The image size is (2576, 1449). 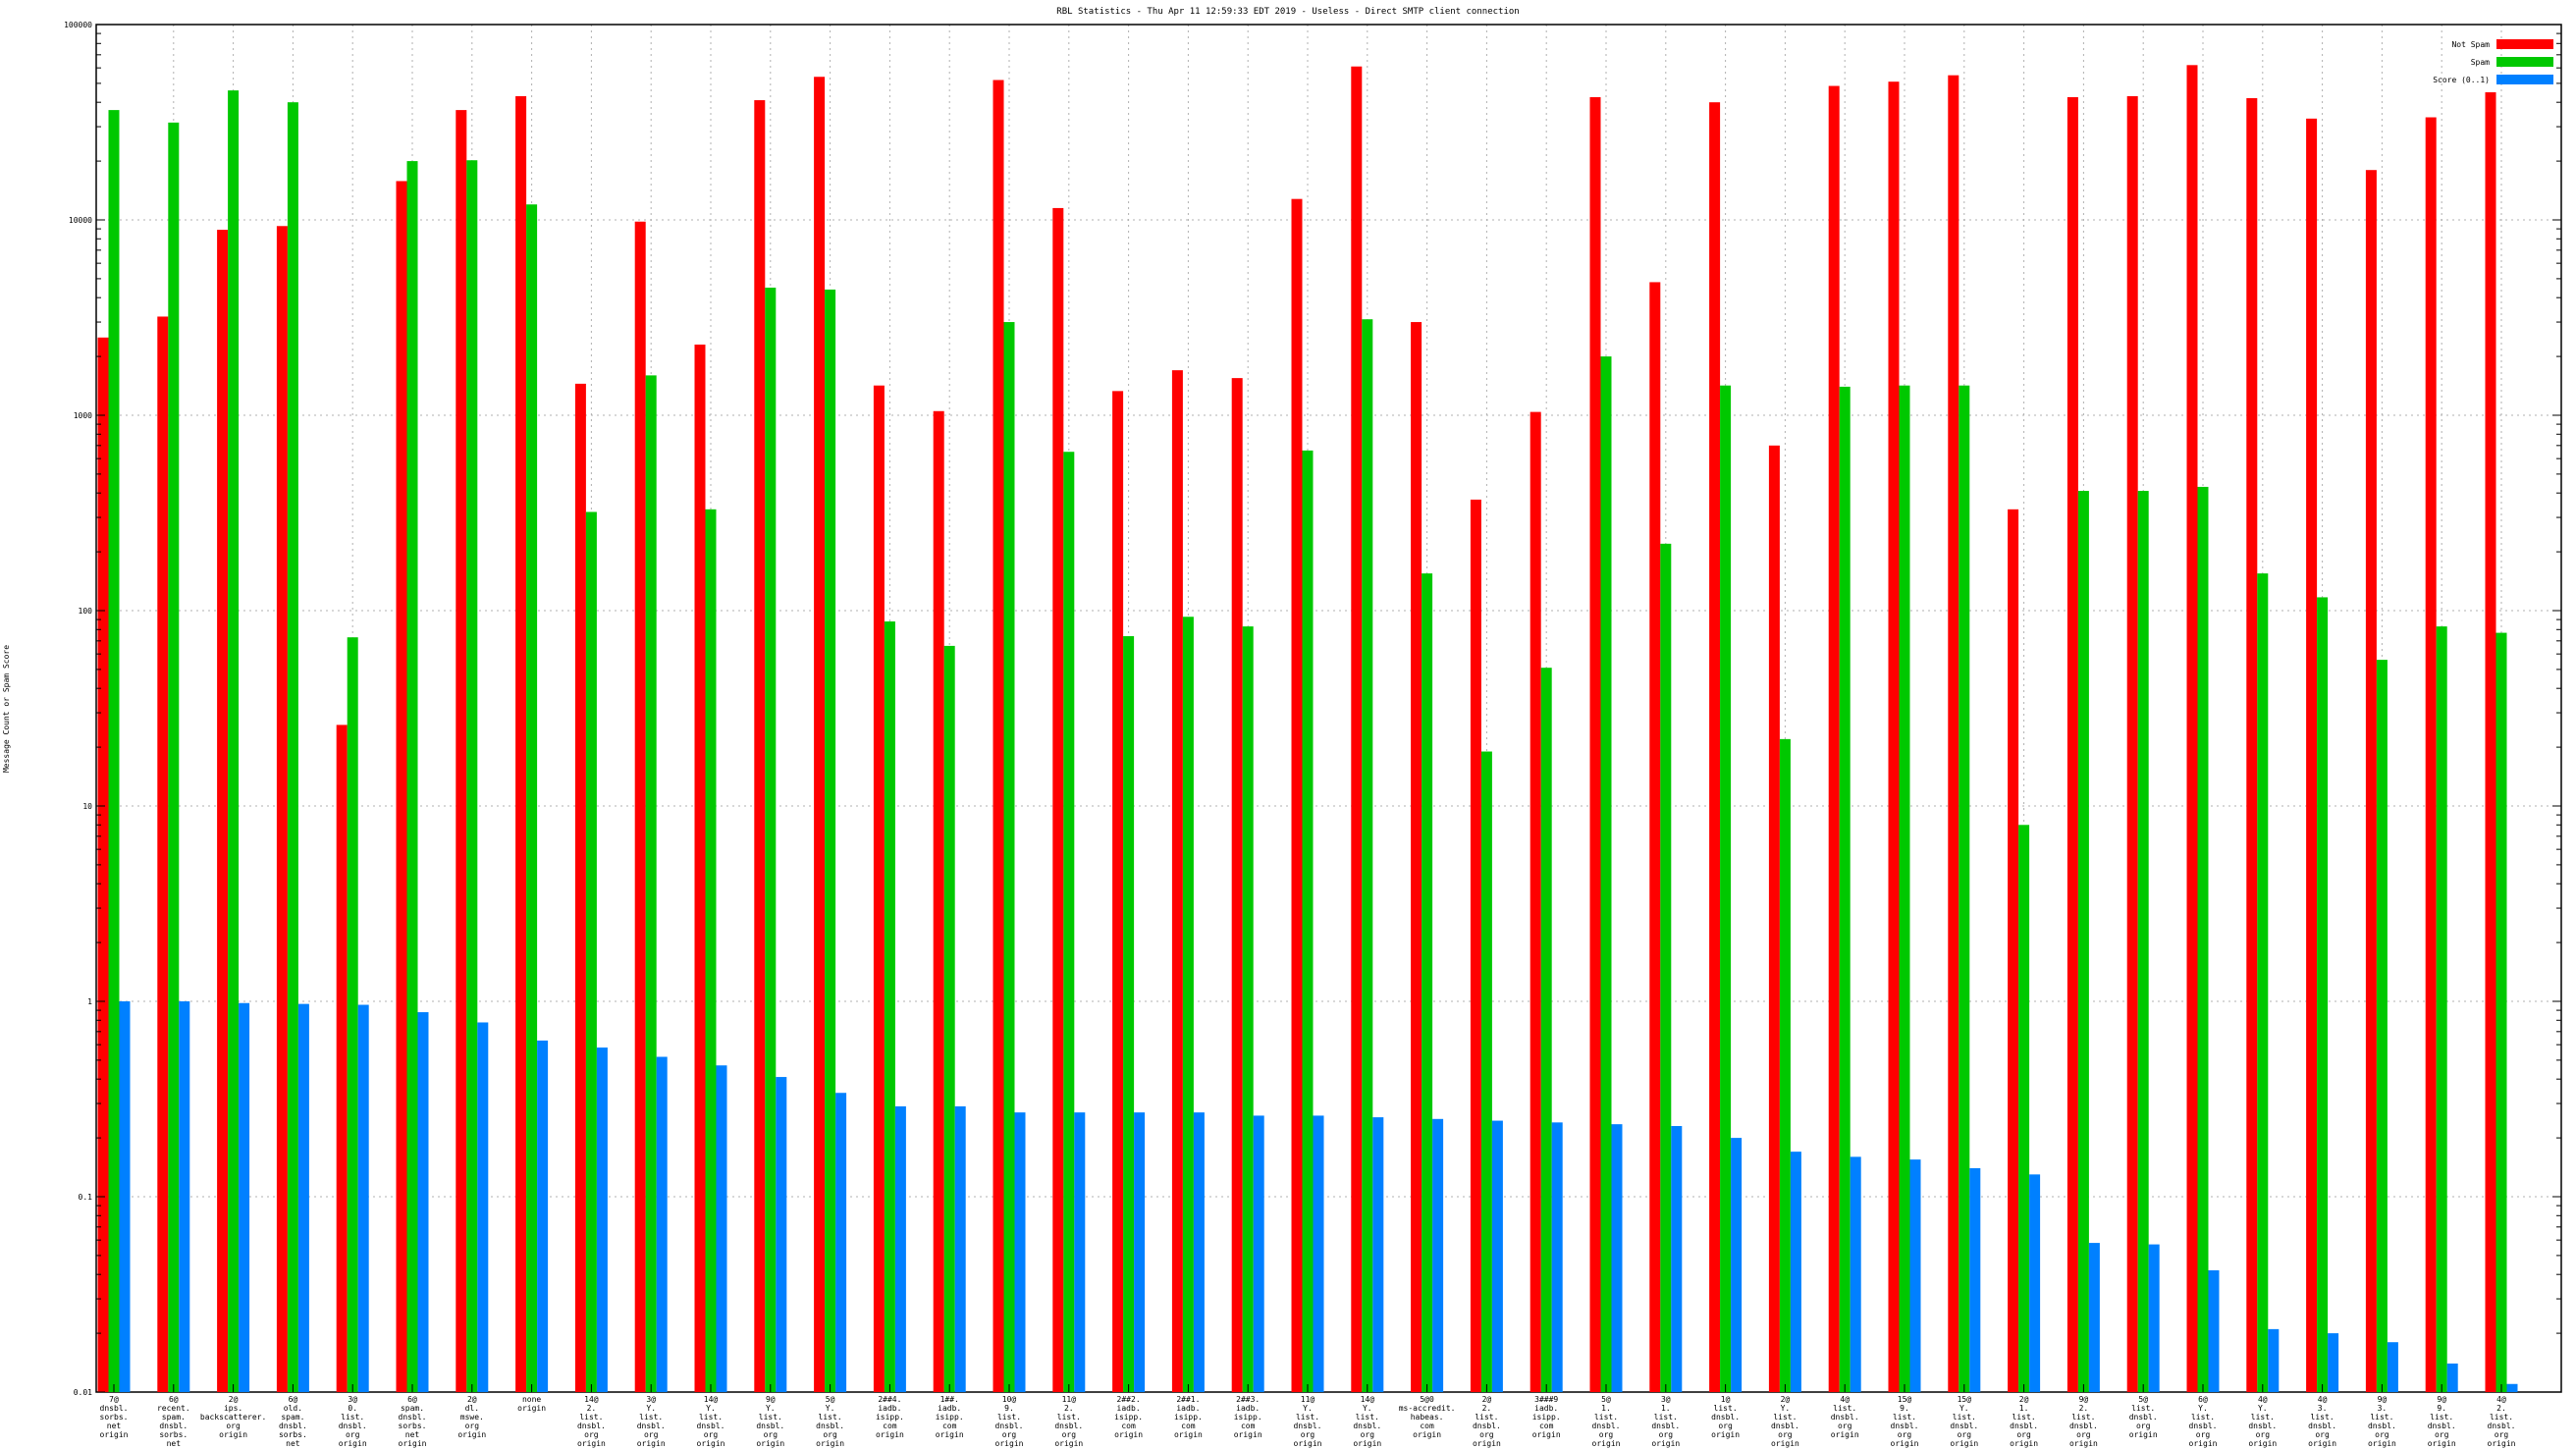 What do you see at coordinates (173, 1434) in the screenshot?
I see `x-tick-label-line: sorbs.` at bounding box center [173, 1434].